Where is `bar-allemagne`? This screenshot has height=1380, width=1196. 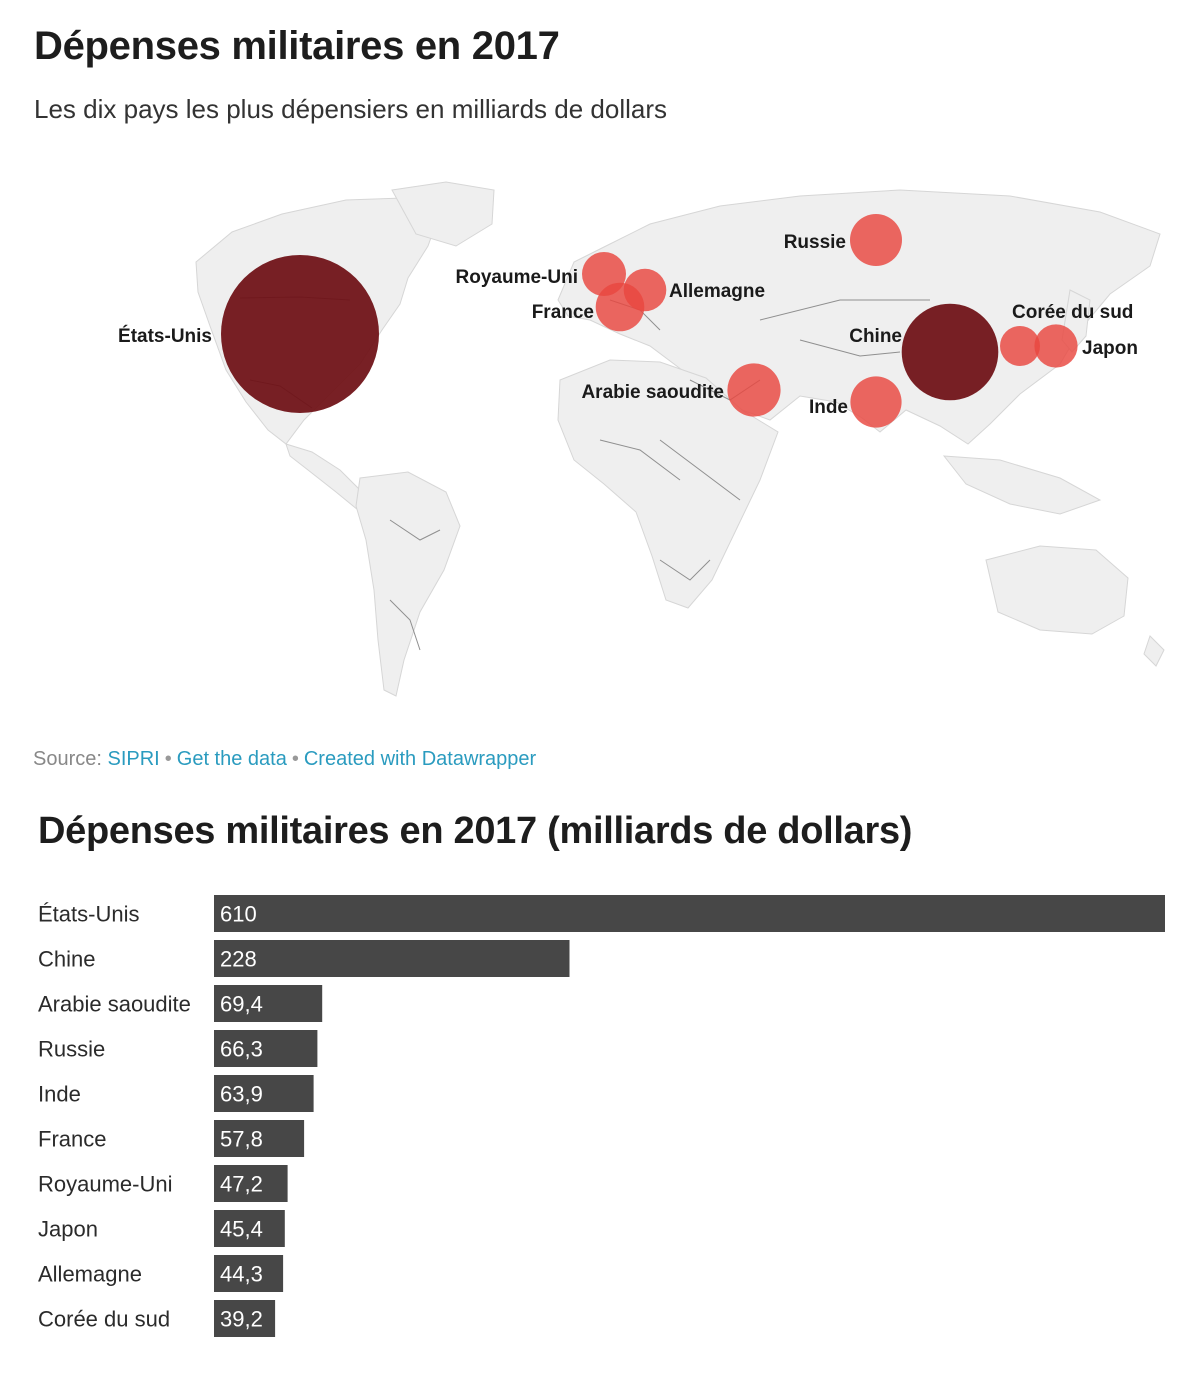
bar-allemagne is located at coordinates (249, 1273).